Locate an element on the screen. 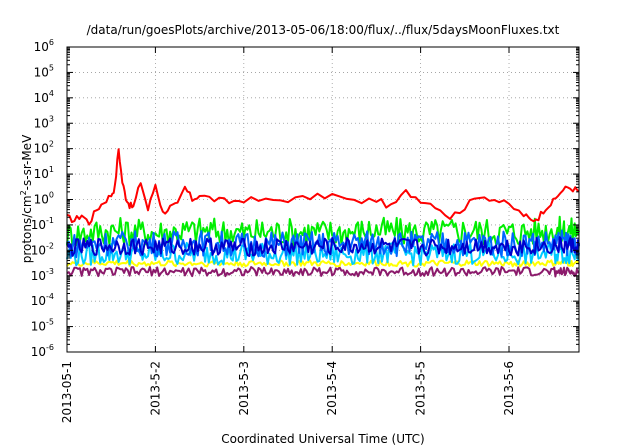 The height and width of the screenshot is (448, 640). y-axis-label-rest: -s-sr-MeV is located at coordinates (27, 162).